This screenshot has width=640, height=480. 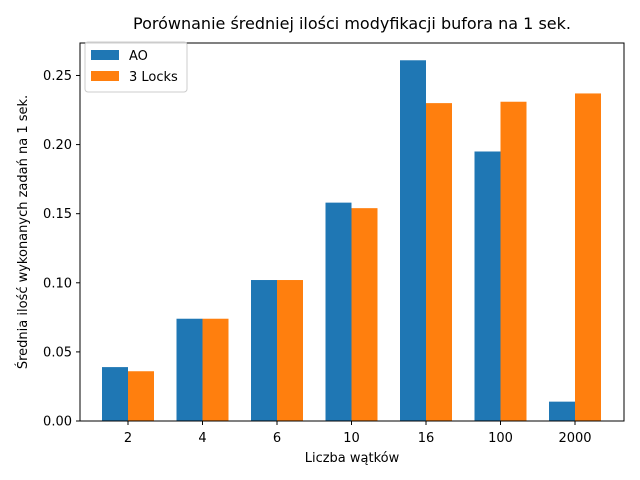 I want to click on bar-ao-2000, so click(x=562, y=411).